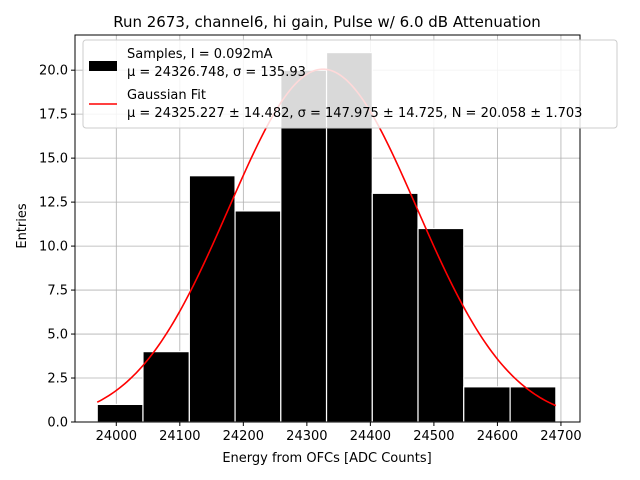 The image size is (640, 480). I want to click on x-axis-ticks: 24000 24100 24200 24300 24400 24500 24600 24700, so click(339, 433).